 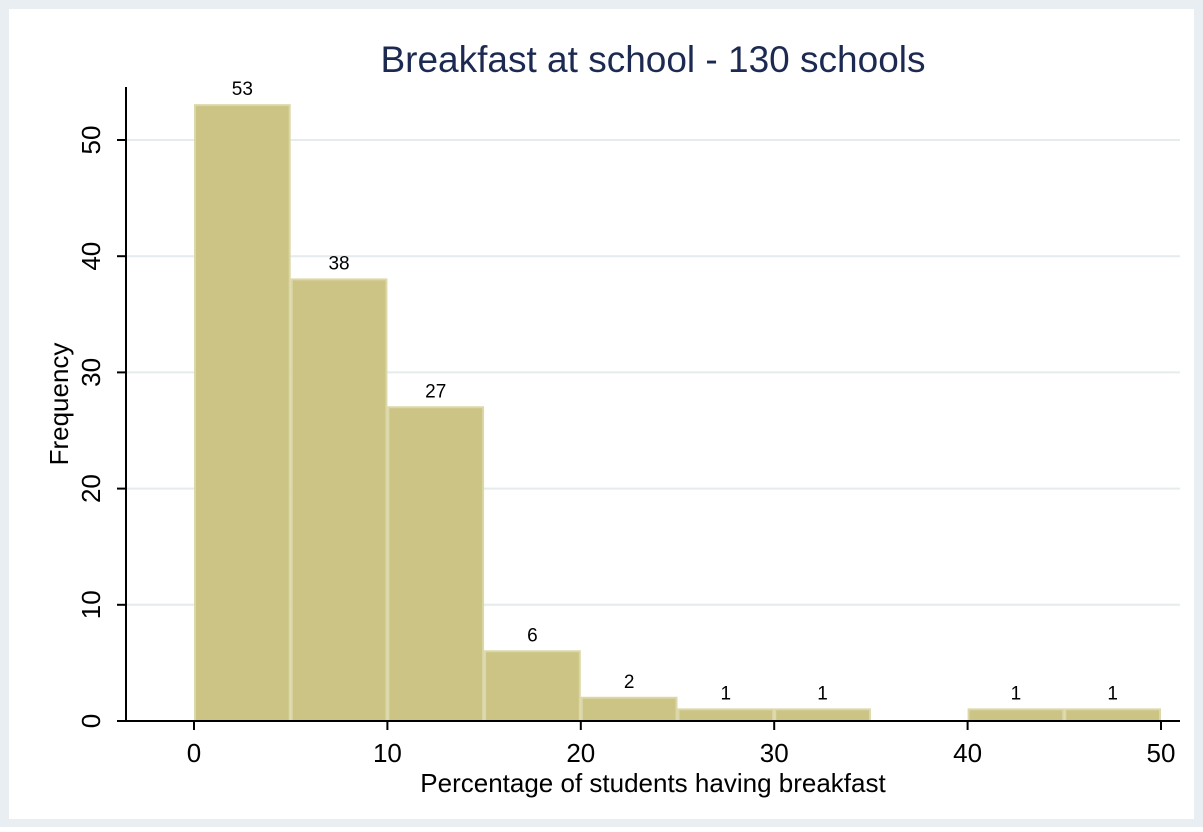 I want to click on y-axis-title: Frequency, so click(x=59, y=404).